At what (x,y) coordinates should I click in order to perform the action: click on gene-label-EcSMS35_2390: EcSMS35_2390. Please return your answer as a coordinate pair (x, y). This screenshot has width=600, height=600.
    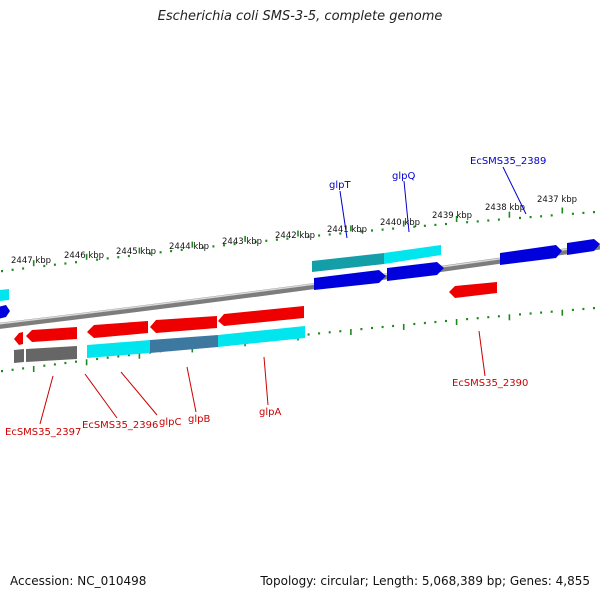
    Looking at the image, I should click on (490, 383).